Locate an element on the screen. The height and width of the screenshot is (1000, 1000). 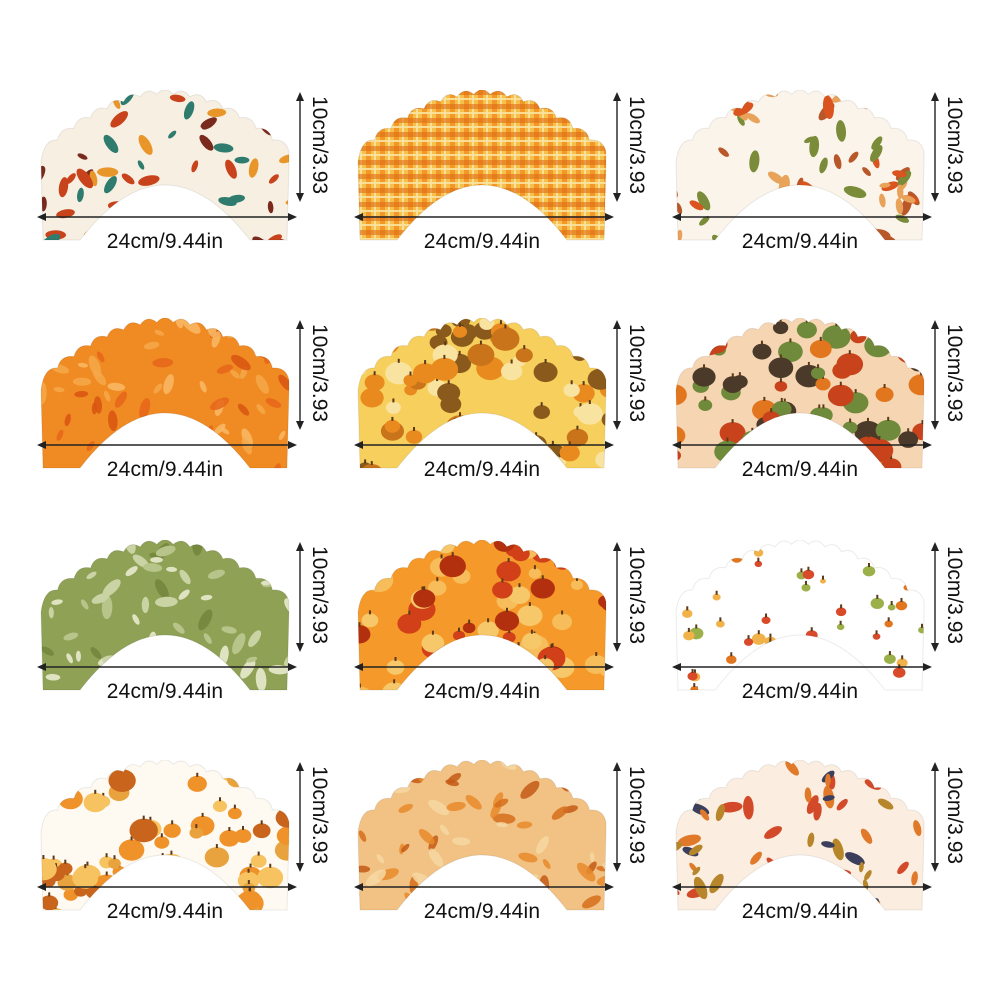
wrapper-card-orange-plaid: 24cm/9.44in 10cm/3.93 is located at coordinates (502, 180).